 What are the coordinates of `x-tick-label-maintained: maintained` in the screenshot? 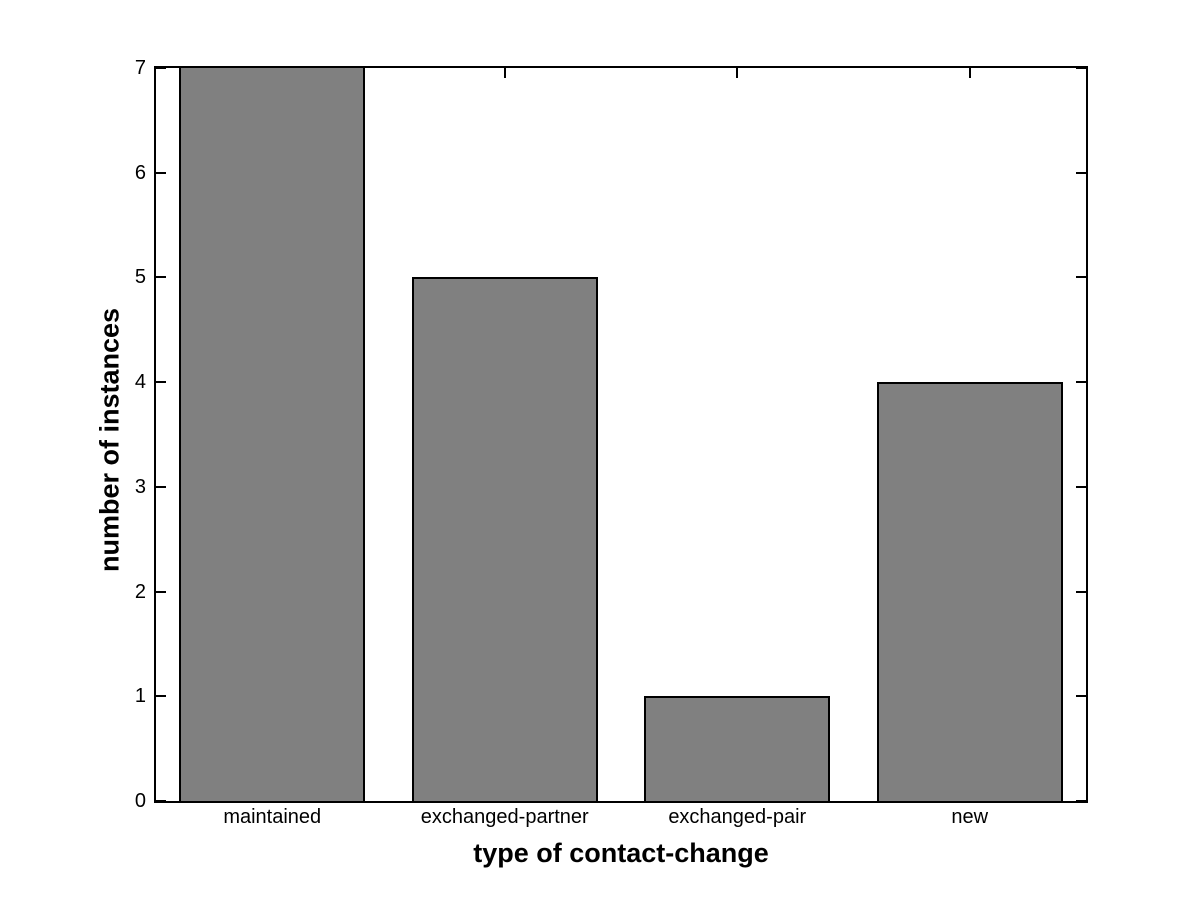 It's located at (272, 817).